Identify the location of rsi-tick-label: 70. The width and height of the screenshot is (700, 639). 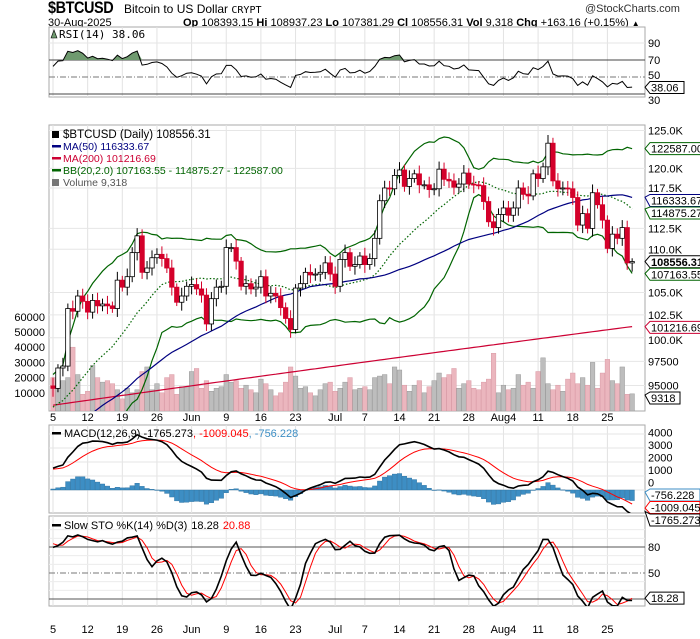
(654, 61).